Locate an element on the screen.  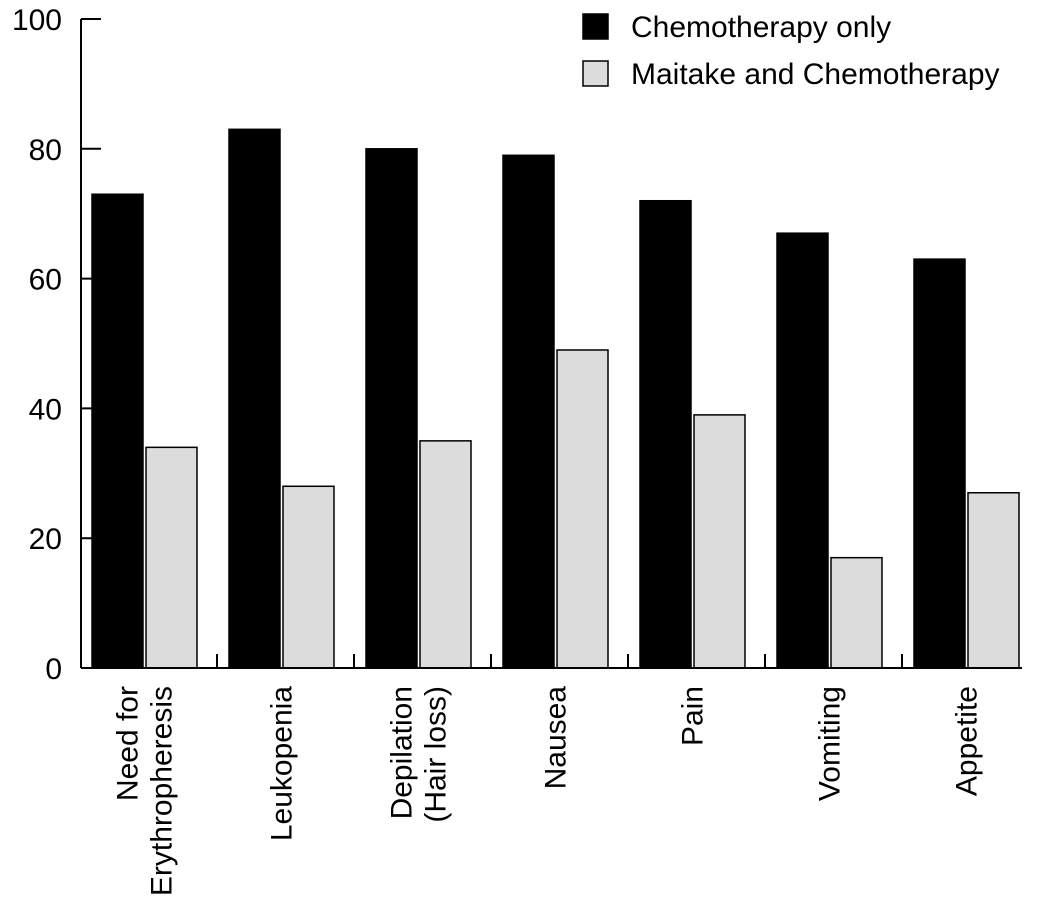
x-category-label: Appetite is located at coordinates (967, 741).